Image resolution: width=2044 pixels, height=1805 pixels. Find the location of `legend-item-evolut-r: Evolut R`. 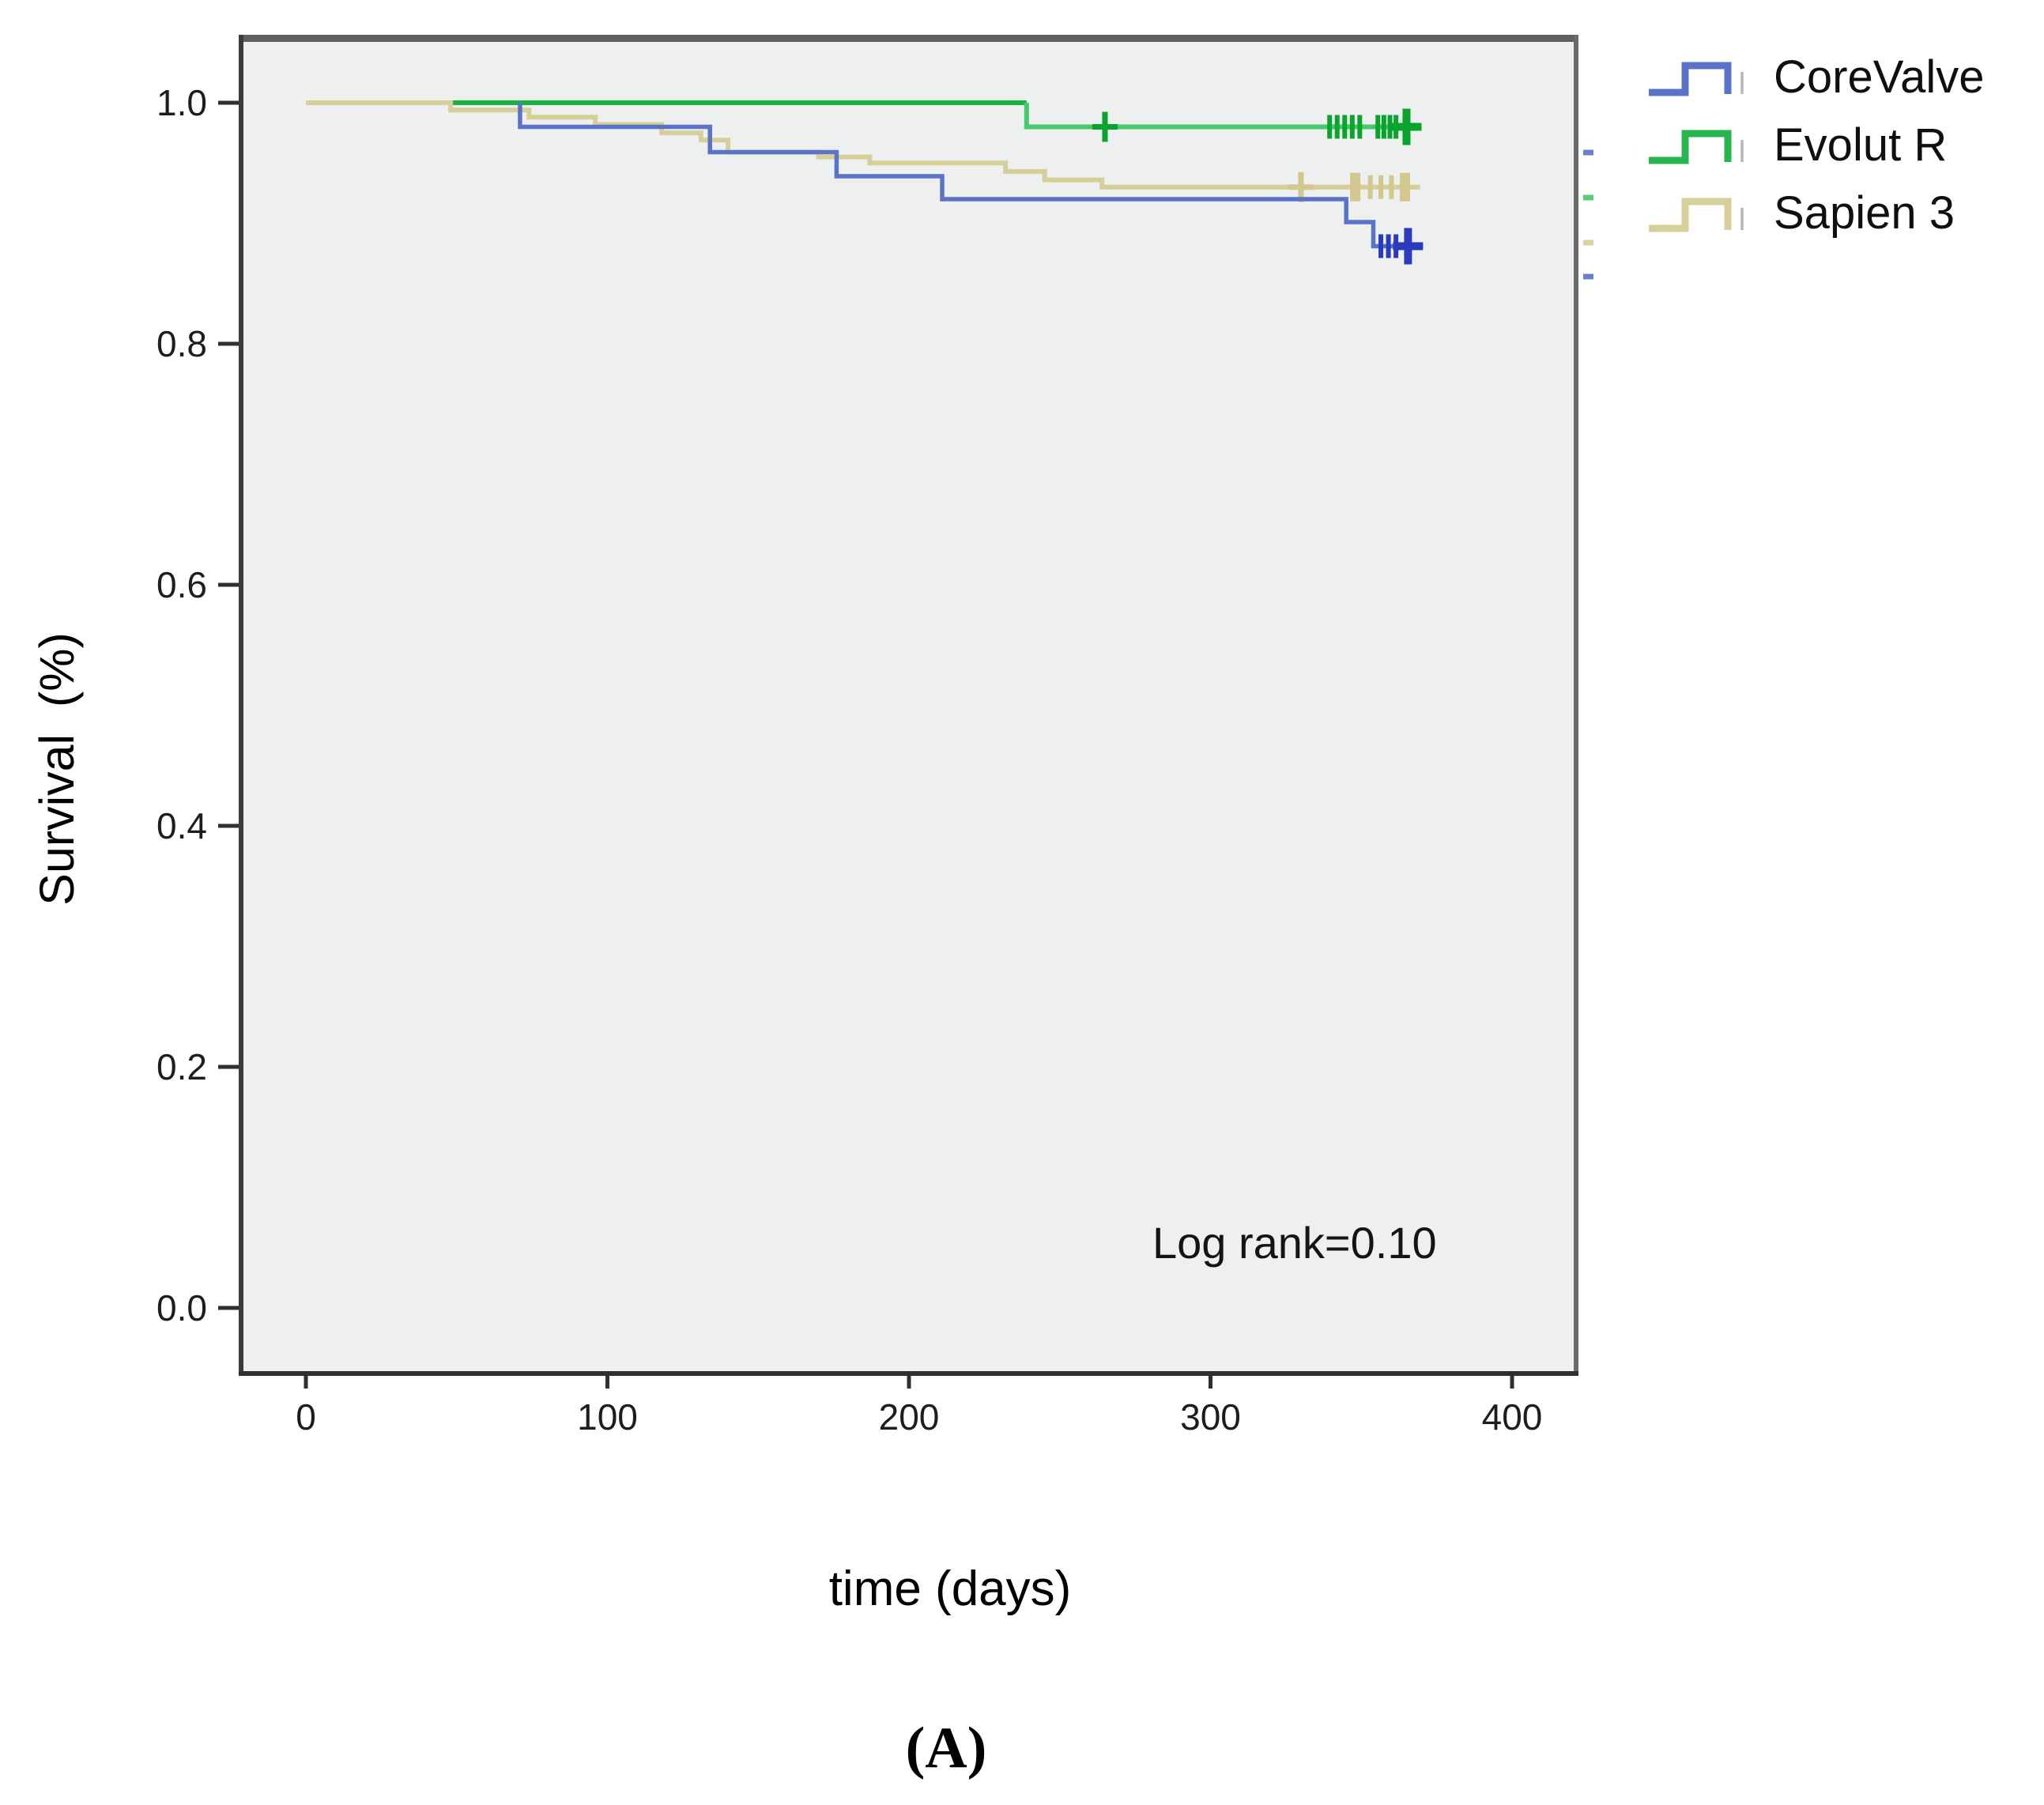

legend-item-evolut-r: Evolut R is located at coordinates (1815, 145).